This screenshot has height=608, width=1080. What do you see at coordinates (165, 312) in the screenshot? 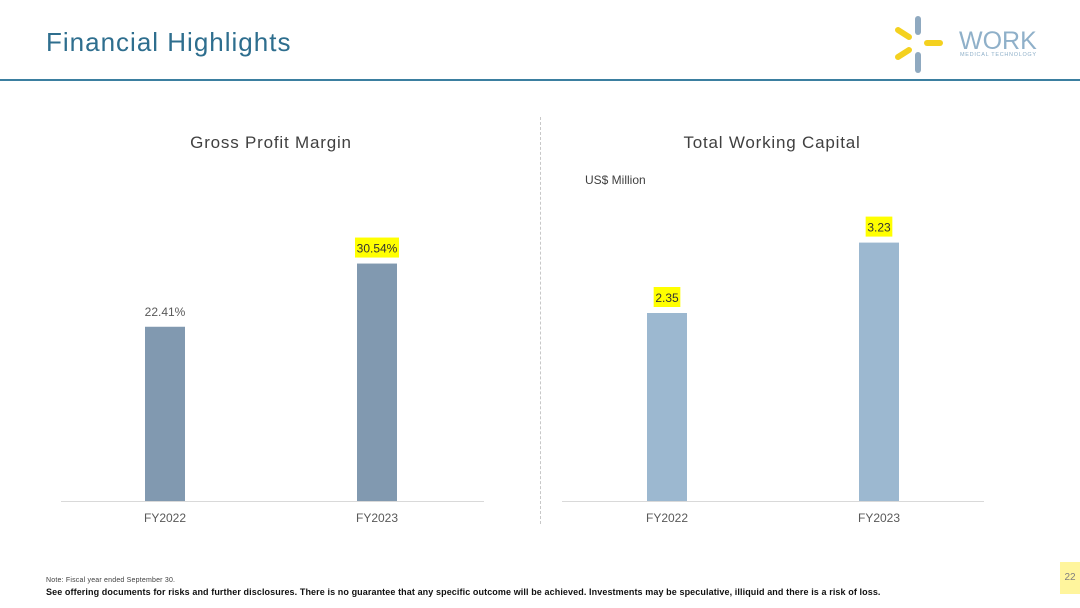
I see `data-label-fy2022: 22.41%` at bounding box center [165, 312].